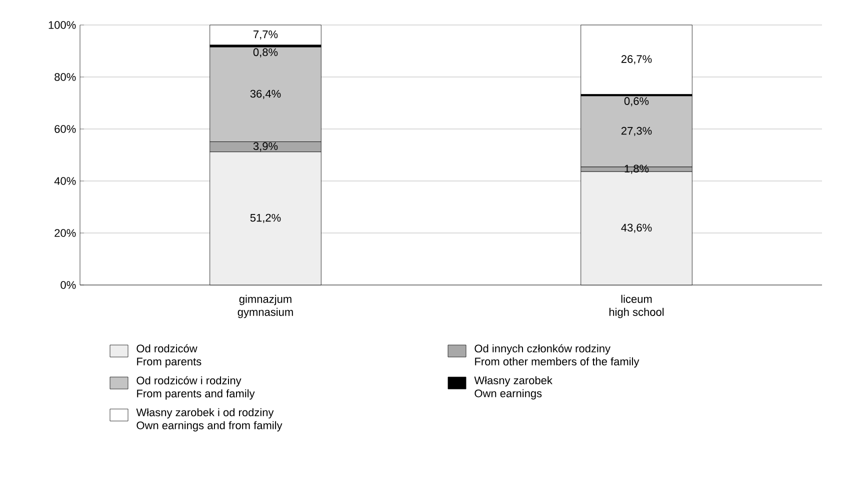 Image resolution: width=844 pixels, height=504 pixels. What do you see at coordinates (195, 388) in the screenshot?
I see `legend-label: Od rodziców i rodziny From parents and family` at bounding box center [195, 388].